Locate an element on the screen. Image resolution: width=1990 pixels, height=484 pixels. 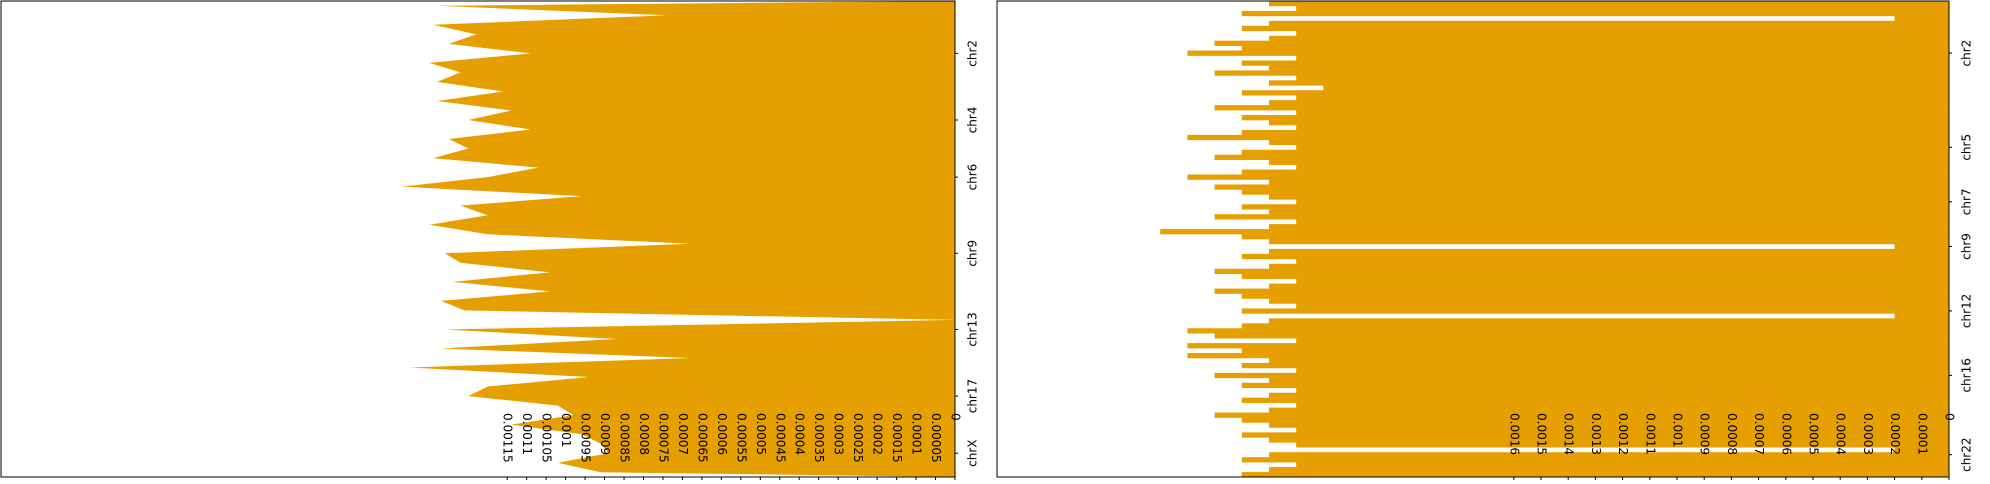
y-tick-label: chr6 is located at coordinates (973, 177).